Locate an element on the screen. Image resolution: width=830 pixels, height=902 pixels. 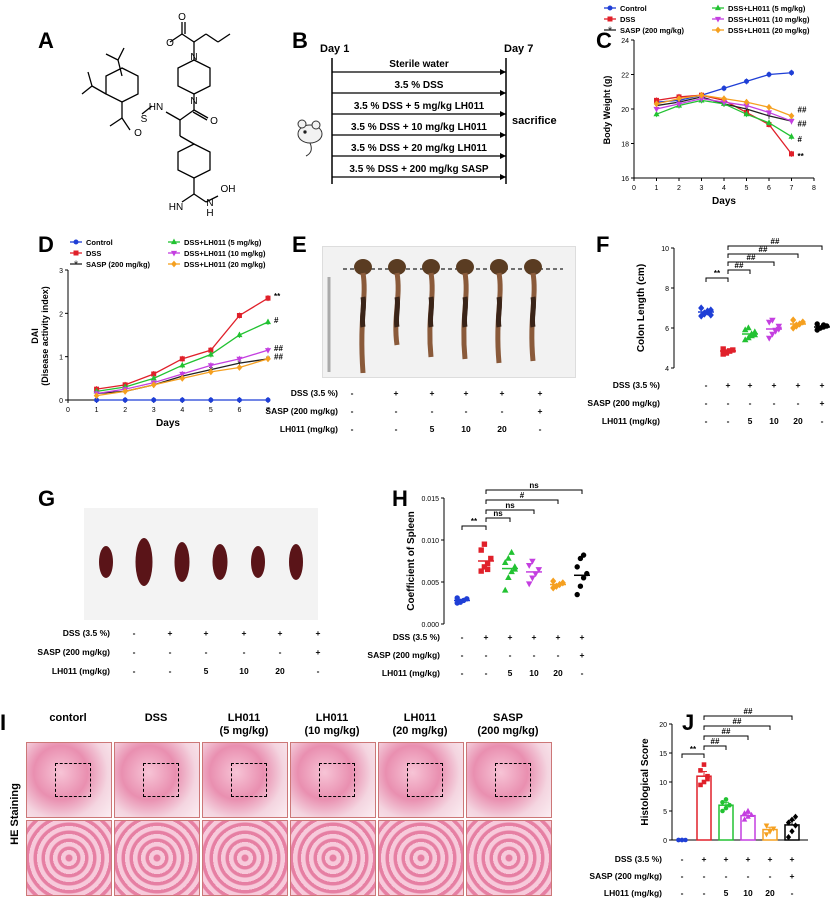
panel-label-f: F is located at coordinates (603, 244).